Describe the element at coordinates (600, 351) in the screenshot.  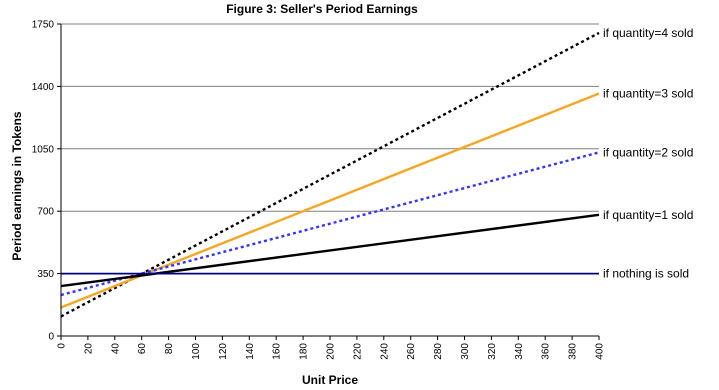
I see `x-tick-label: 400` at that location.